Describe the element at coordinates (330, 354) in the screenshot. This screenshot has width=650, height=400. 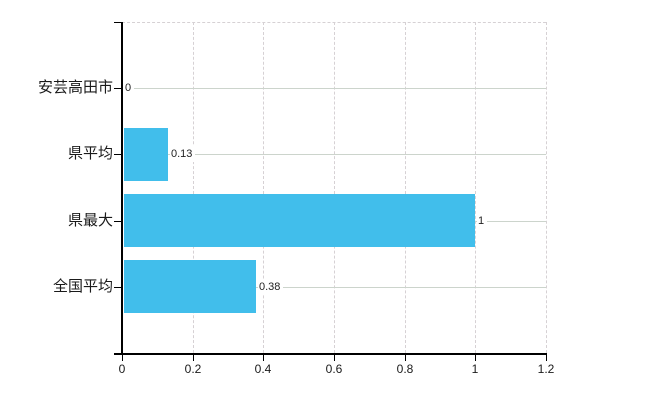
I see `x-axis-line` at that location.